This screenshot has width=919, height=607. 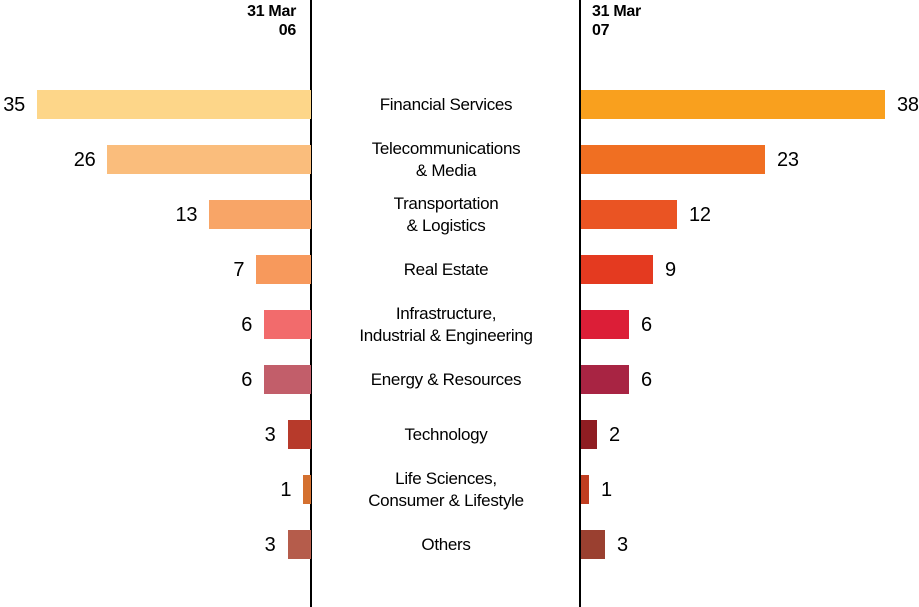 What do you see at coordinates (606, 489) in the screenshot?
I see `value-2007-life-sciences-consumer-lifestyle: 1` at bounding box center [606, 489].